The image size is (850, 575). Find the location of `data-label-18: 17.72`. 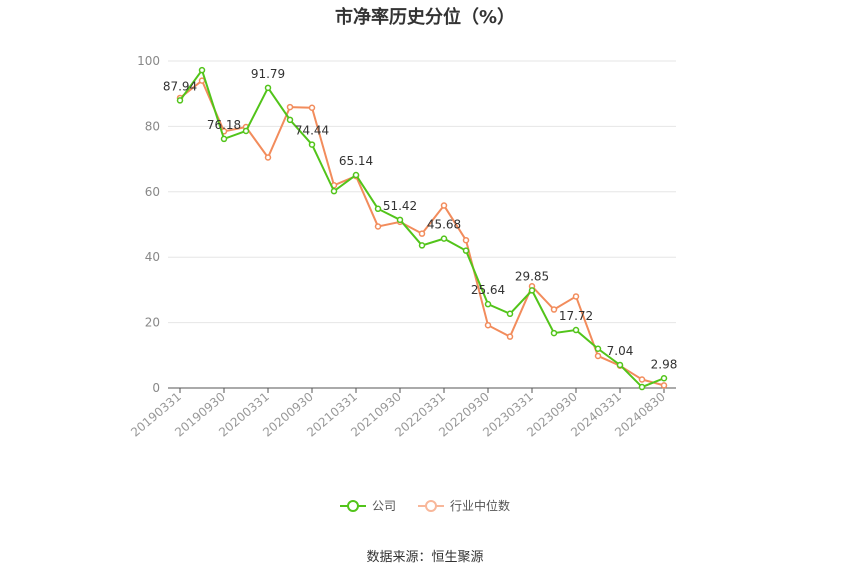

data-label-18: 17.72 is located at coordinates (576, 316).